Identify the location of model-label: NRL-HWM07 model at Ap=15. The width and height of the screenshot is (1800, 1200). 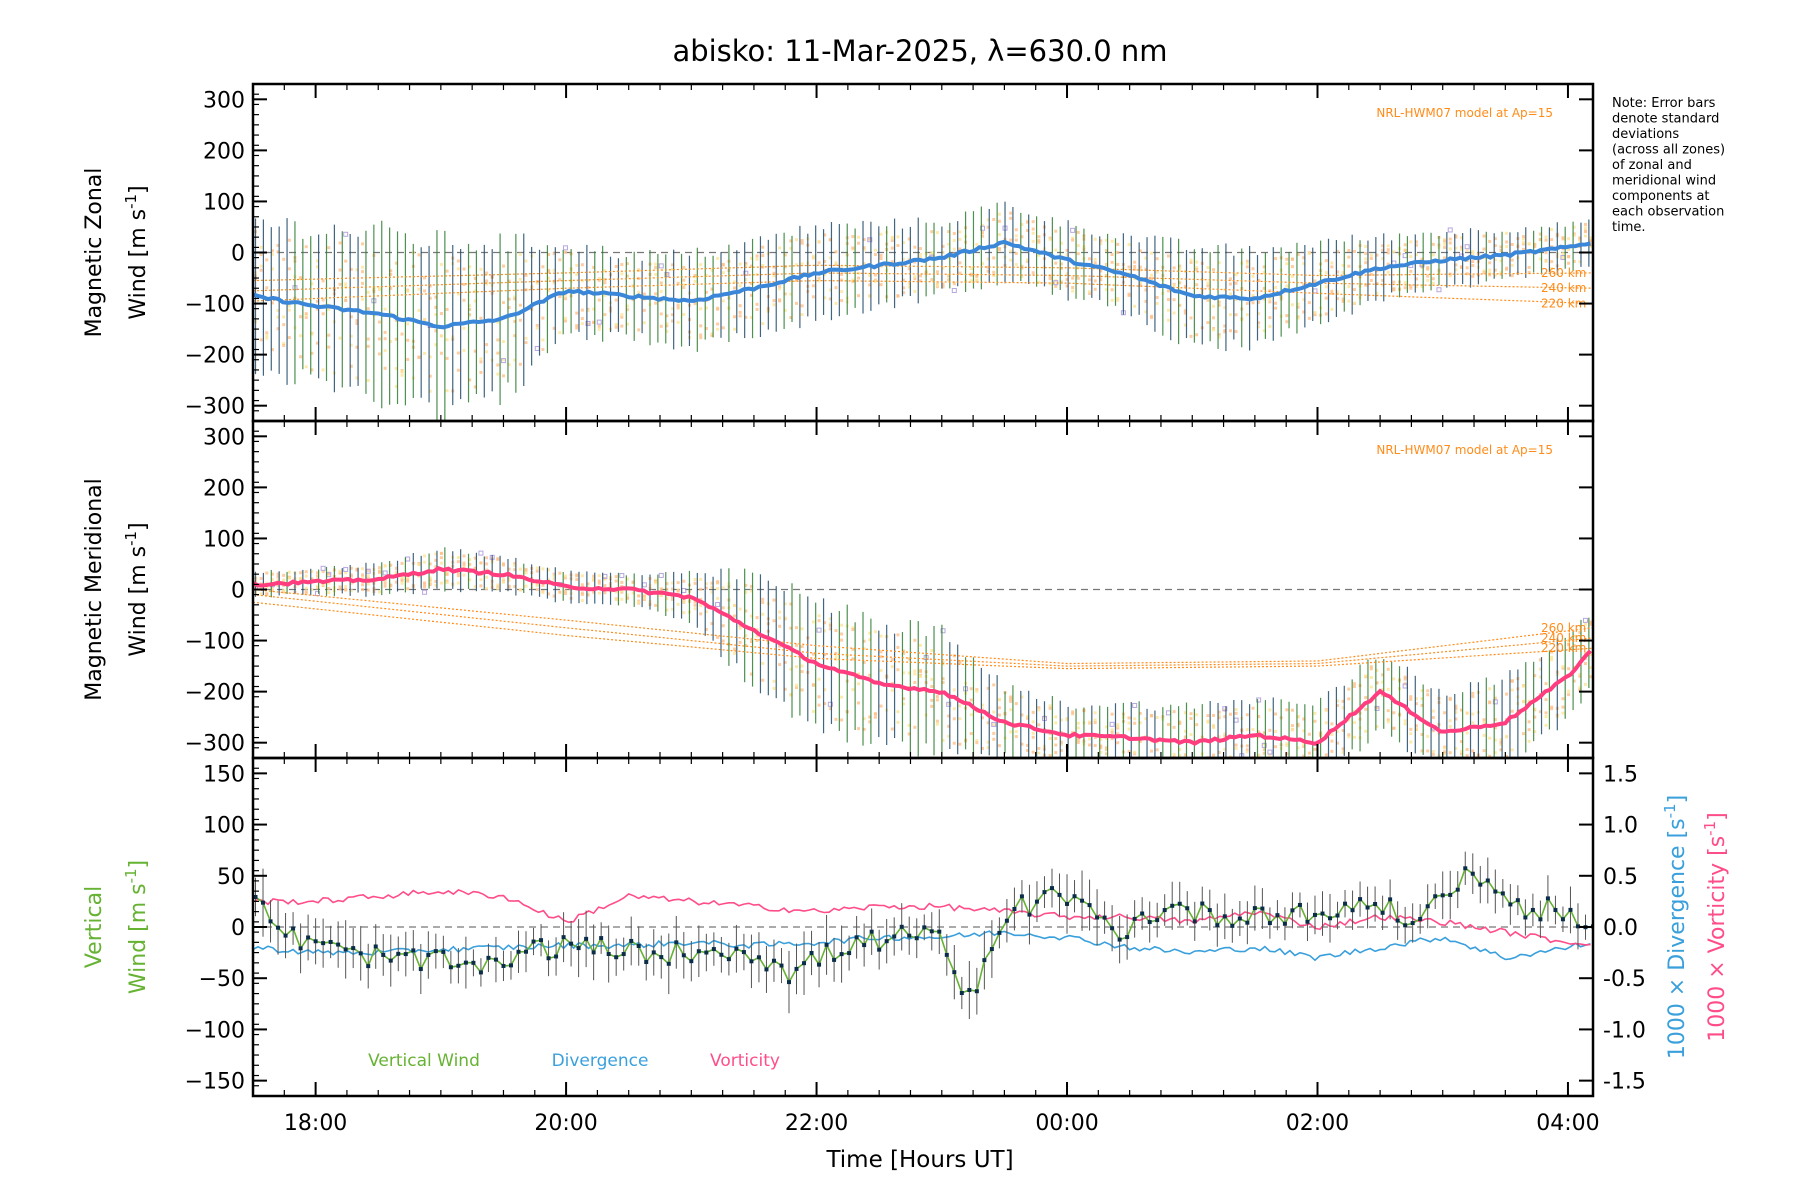
(1464, 113).